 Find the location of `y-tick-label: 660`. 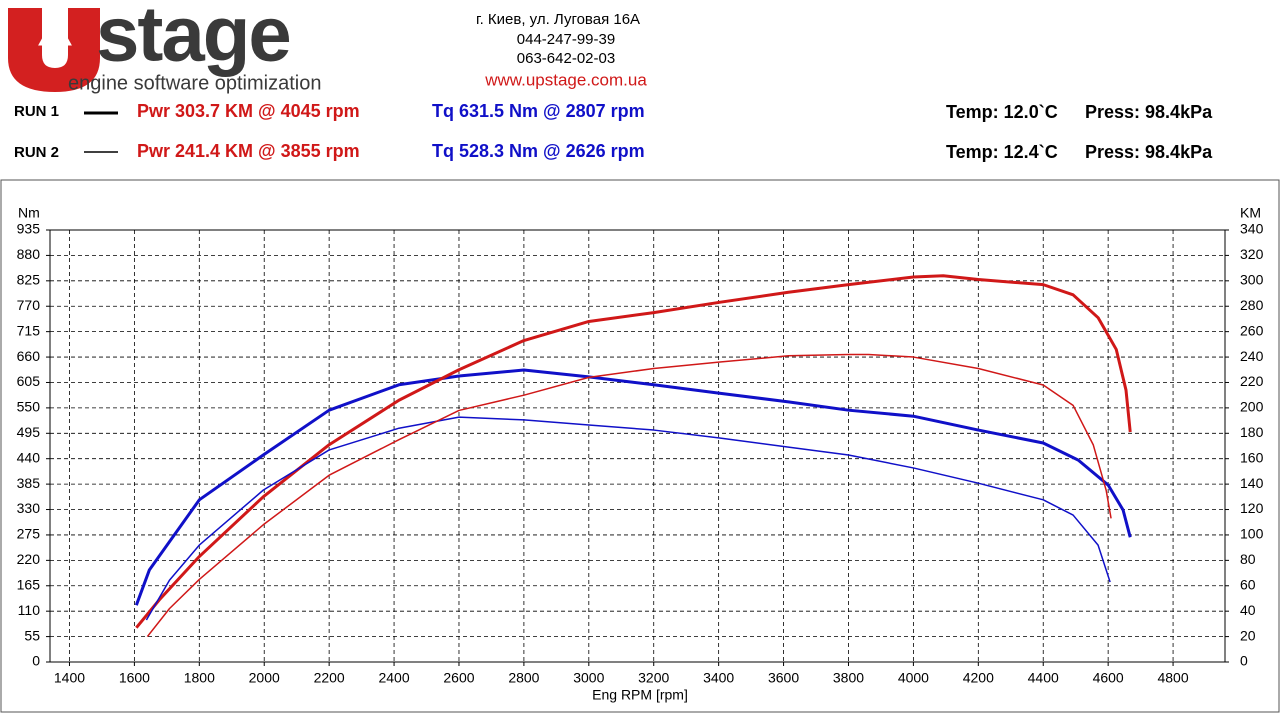

y-tick-label: 660 is located at coordinates (29, 356).